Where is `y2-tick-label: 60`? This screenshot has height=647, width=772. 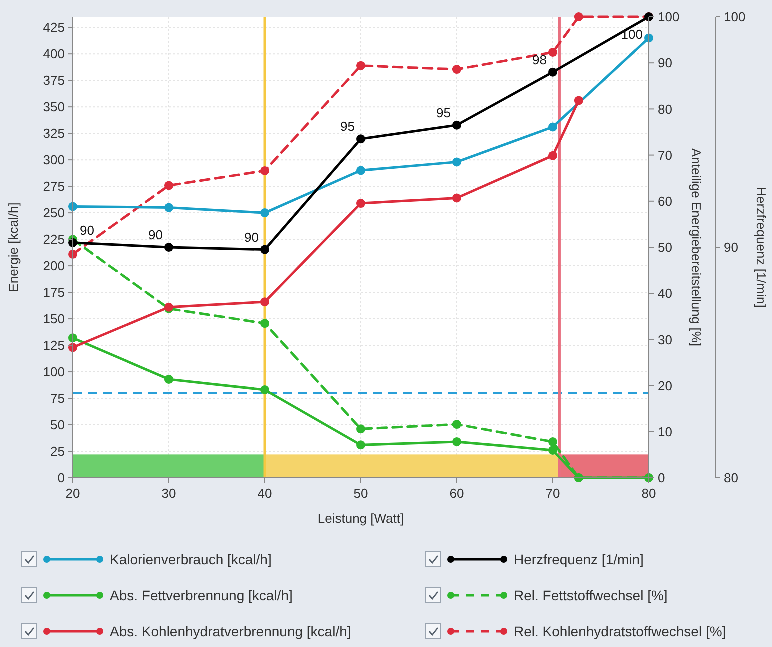
y2-tick-label: 60 is located at coordinates (665, 201).